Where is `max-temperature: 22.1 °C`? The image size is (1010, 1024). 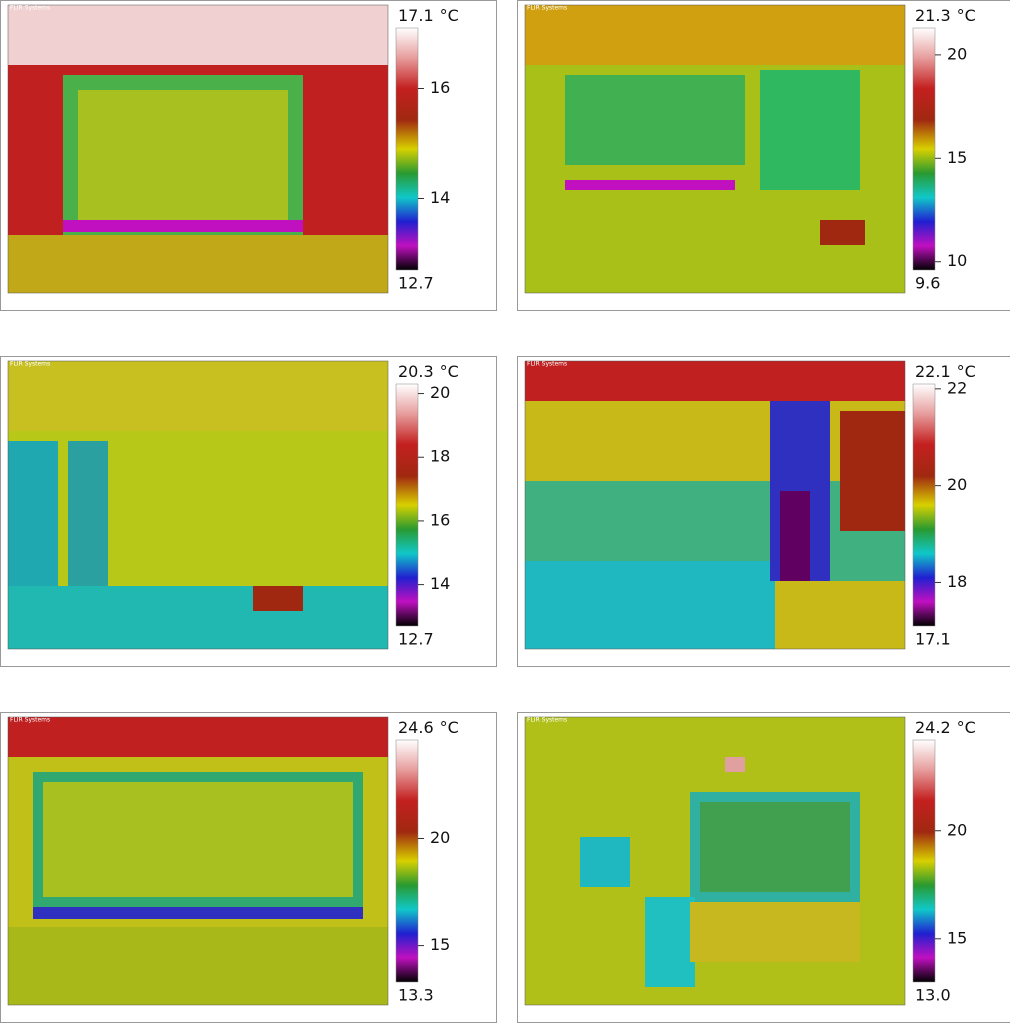
max-temperature: 22.1 °C is located at coordinates (945, 371).